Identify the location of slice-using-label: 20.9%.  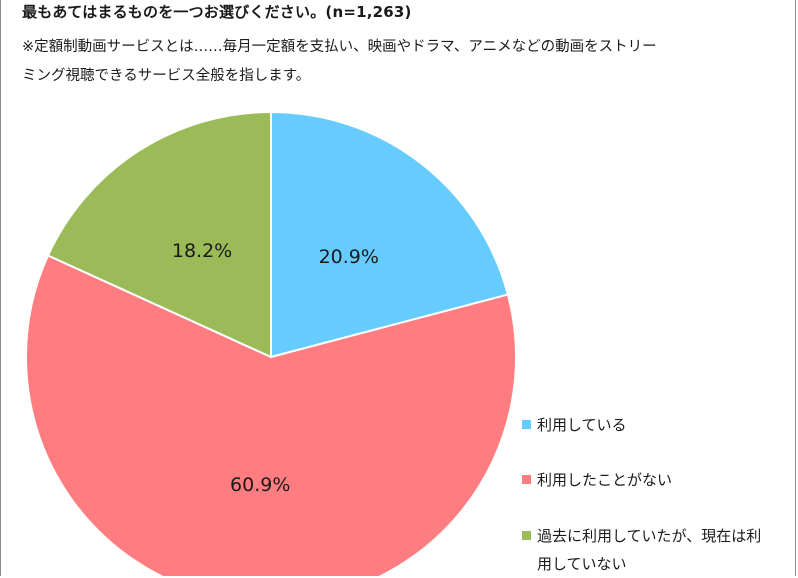
(349, 257).